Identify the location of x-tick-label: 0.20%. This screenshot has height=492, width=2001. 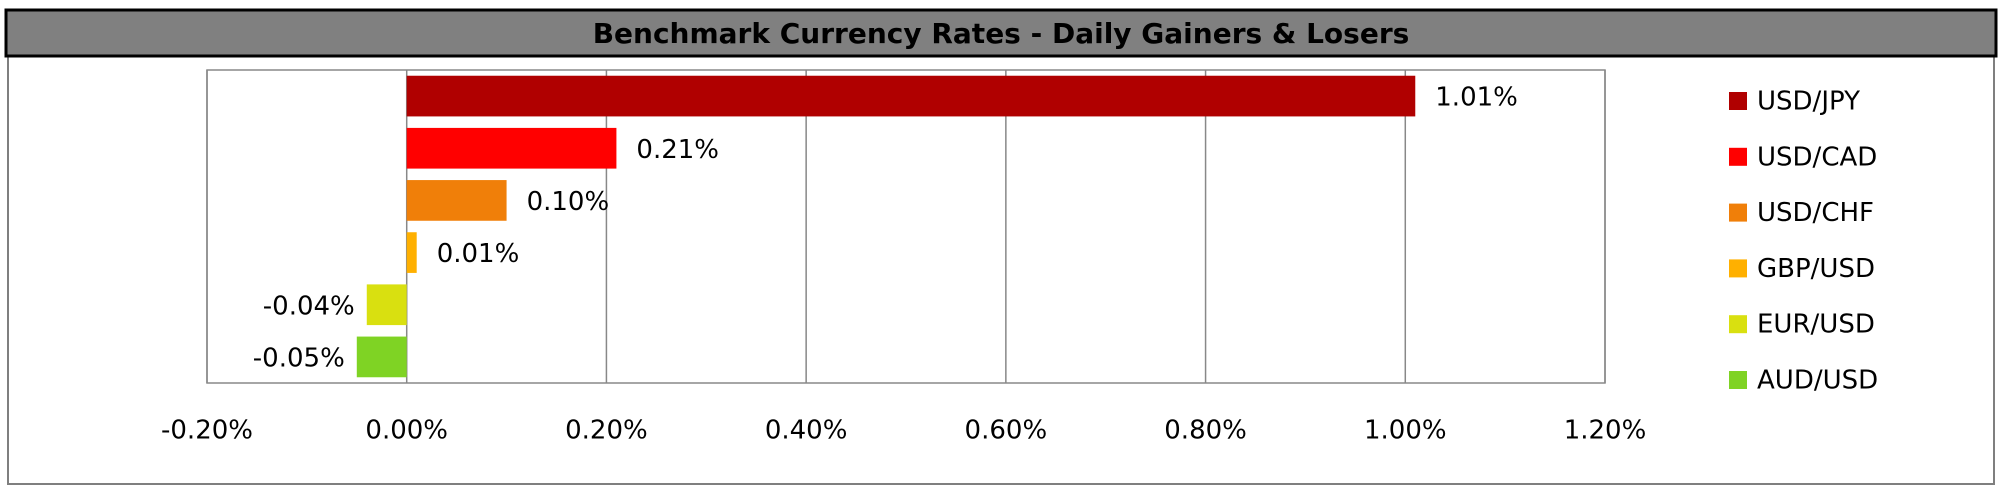
(606, 431).